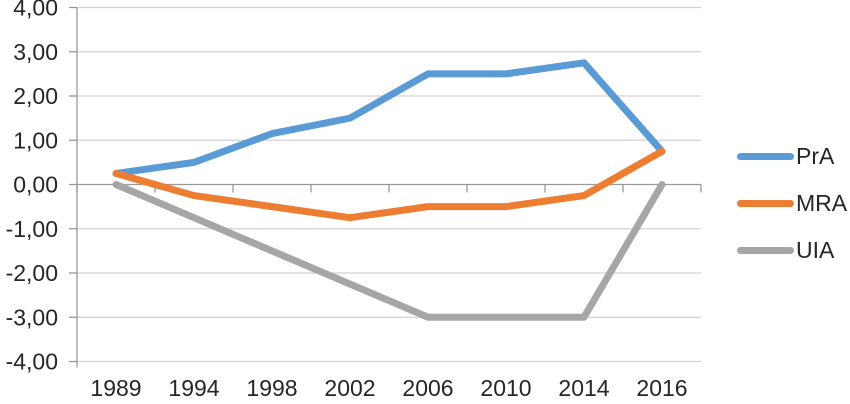 The image size is (850, 404). I want to click on legend-label: PrA, so click(815, 156).